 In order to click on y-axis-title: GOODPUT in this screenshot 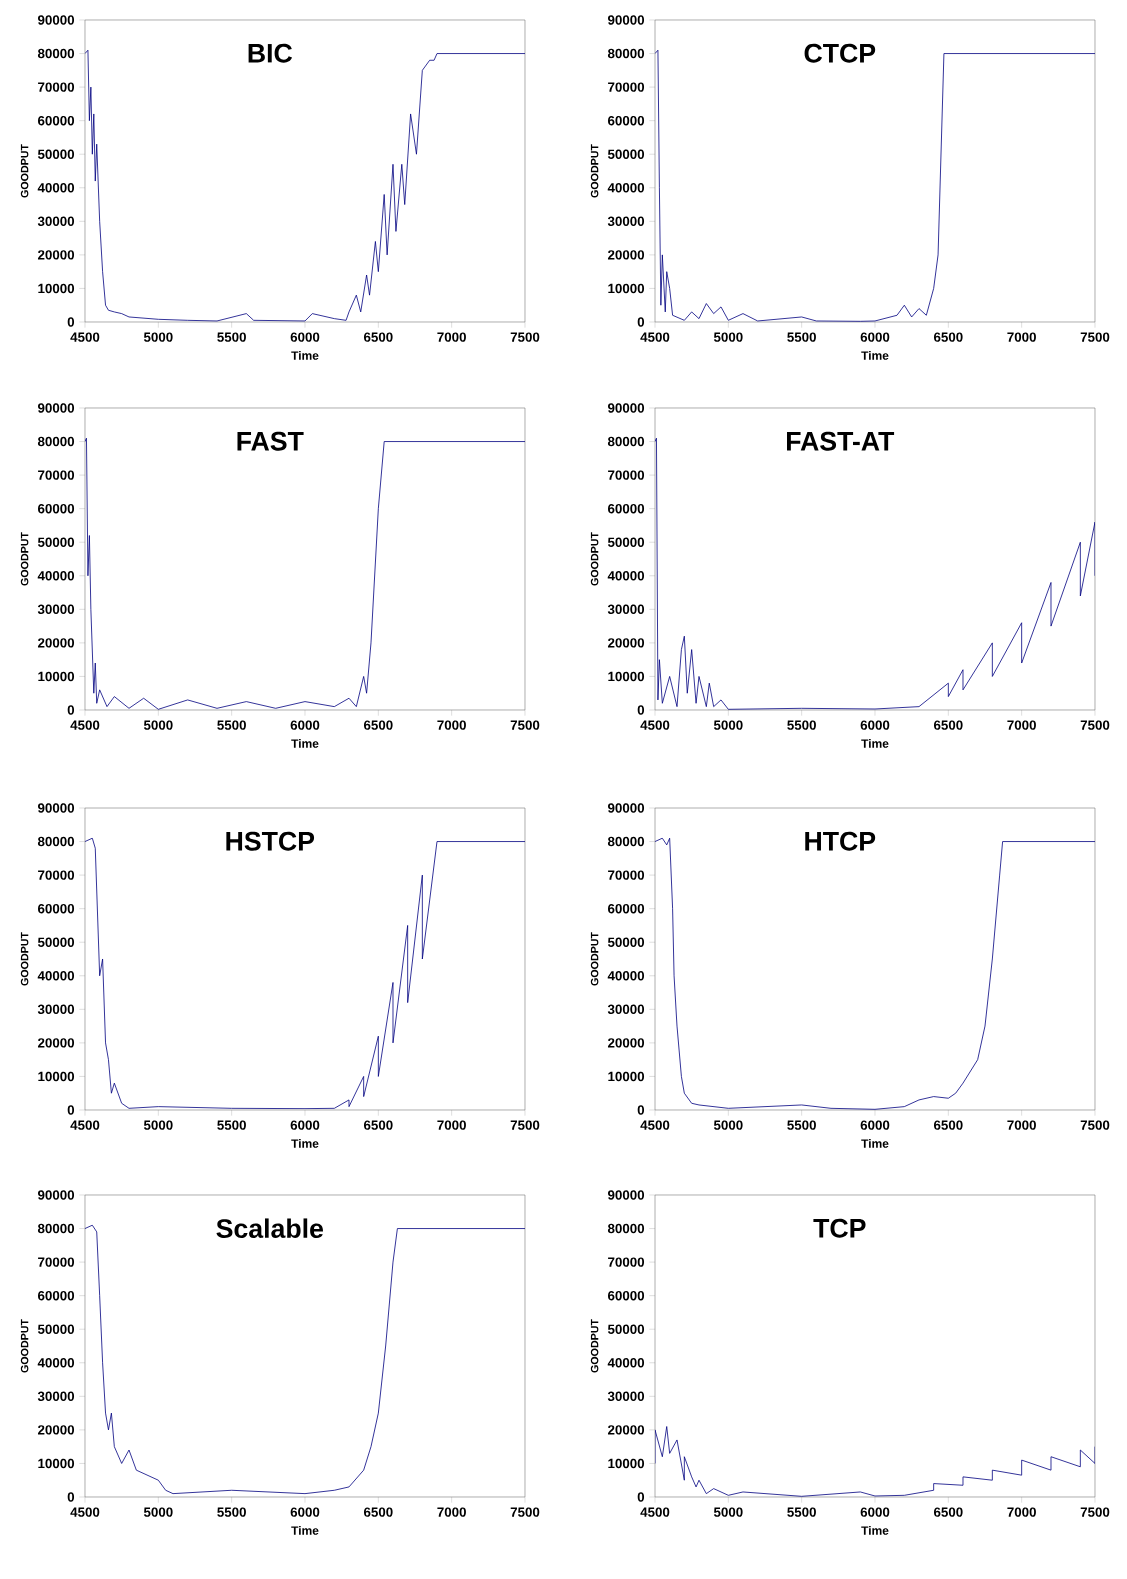, I will do `click(594, 1346)`.